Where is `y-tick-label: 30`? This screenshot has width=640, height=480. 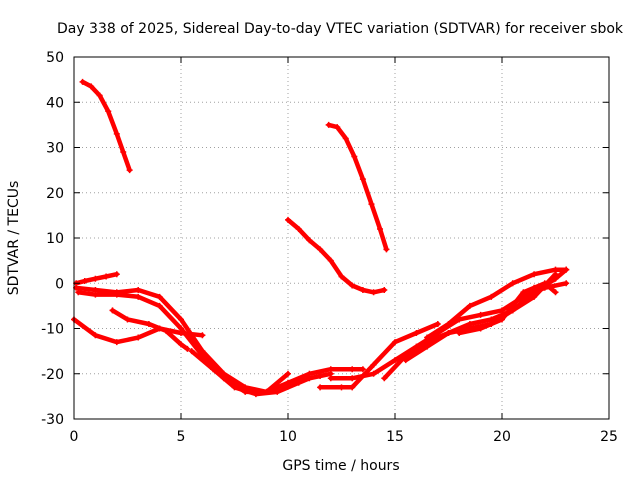 y-tick-label: 30 is located at coordinates (55, 149).